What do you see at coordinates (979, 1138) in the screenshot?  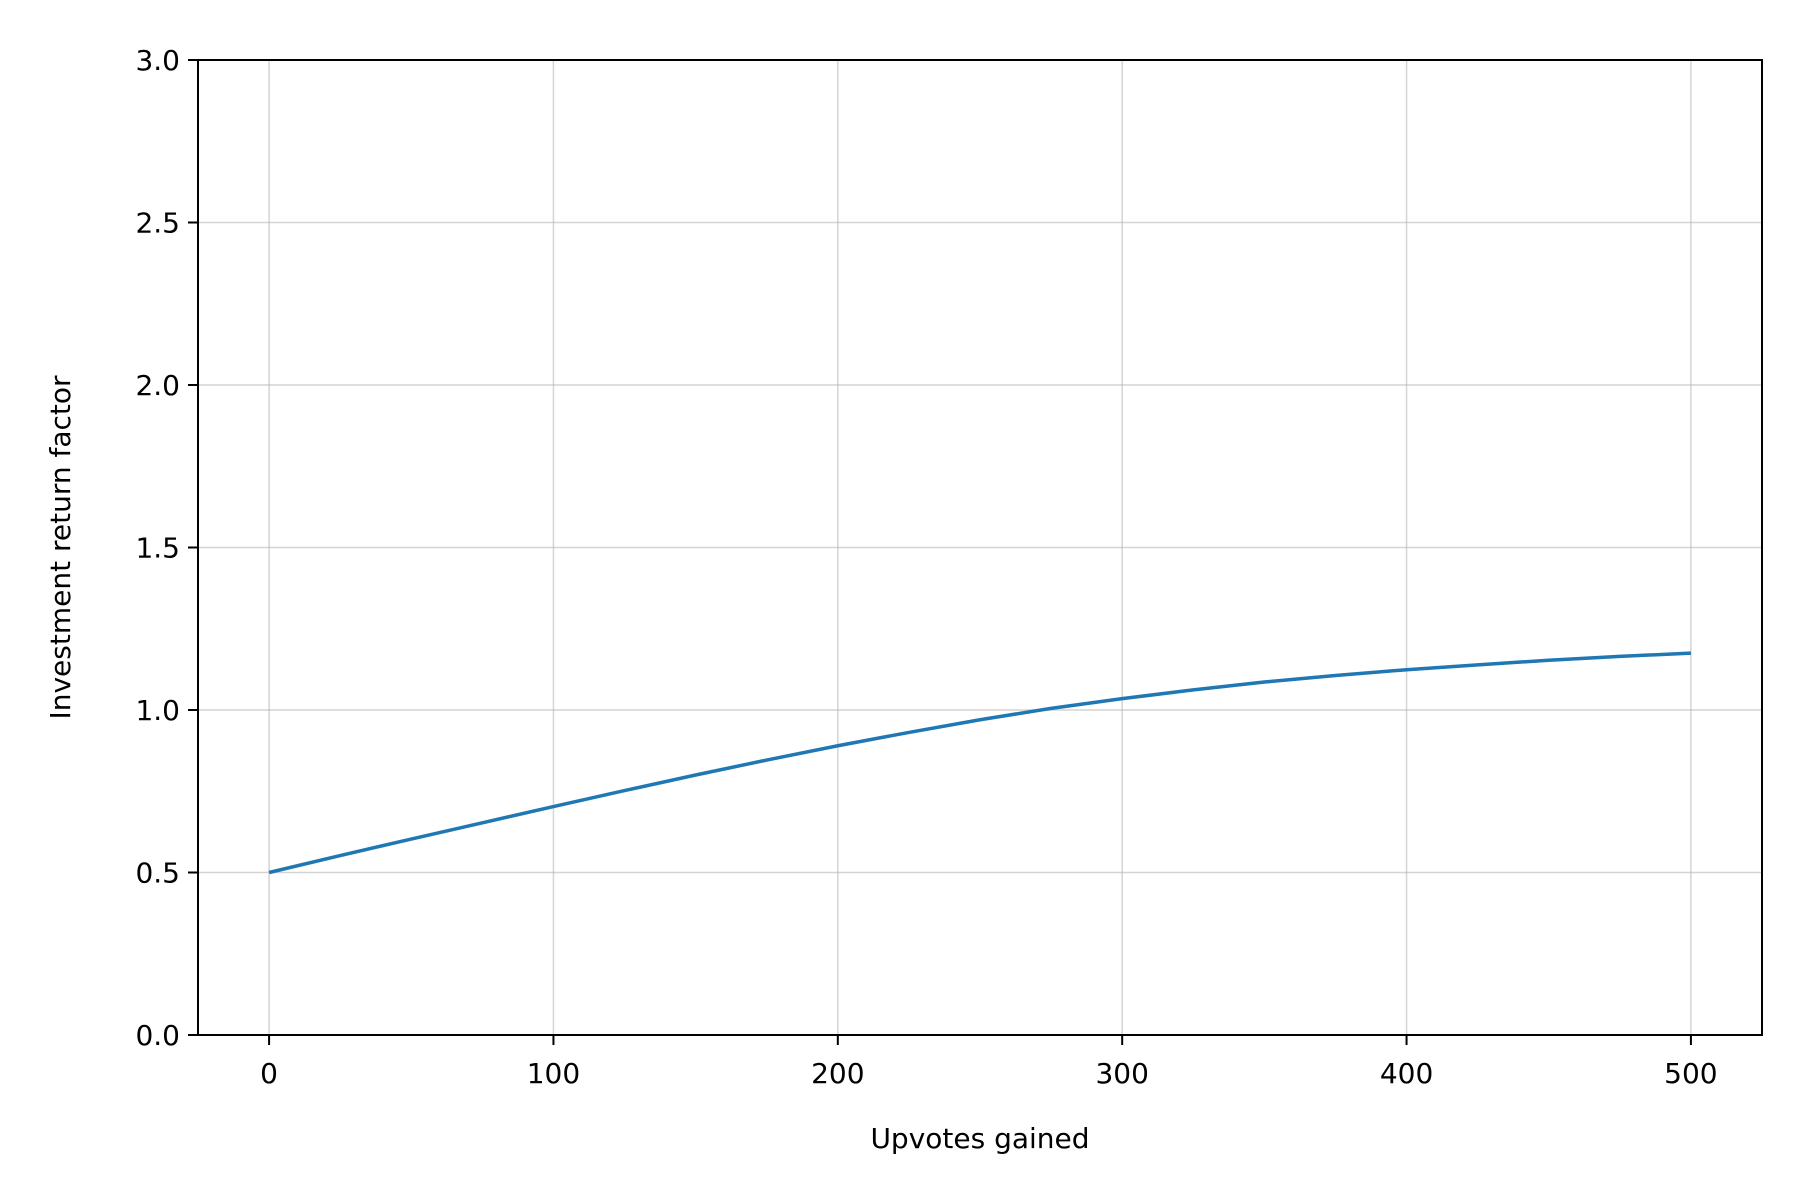 I see `x-axis-label: Upvotes gained` at bounding box center [979, 1138].